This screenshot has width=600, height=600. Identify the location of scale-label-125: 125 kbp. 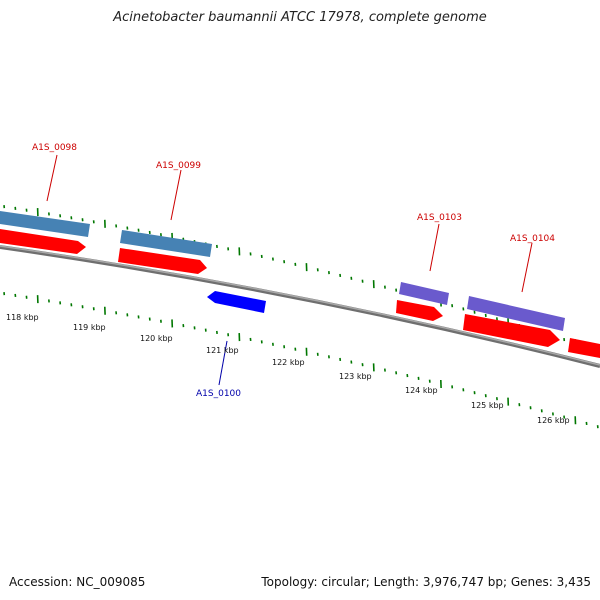
(487, 405).